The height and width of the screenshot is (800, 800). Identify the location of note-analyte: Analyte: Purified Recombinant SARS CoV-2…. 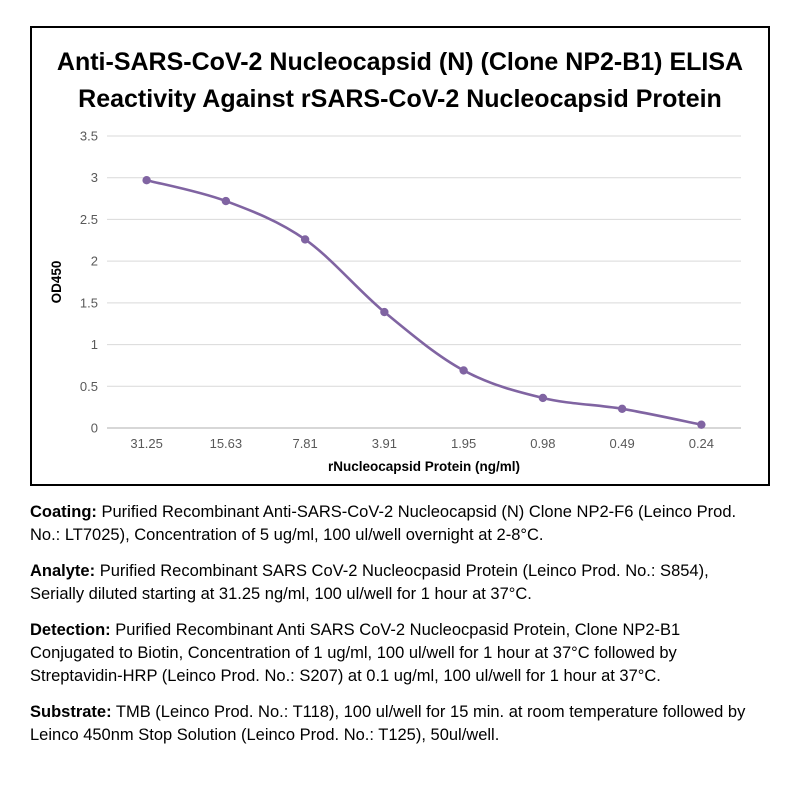
(398, 583).